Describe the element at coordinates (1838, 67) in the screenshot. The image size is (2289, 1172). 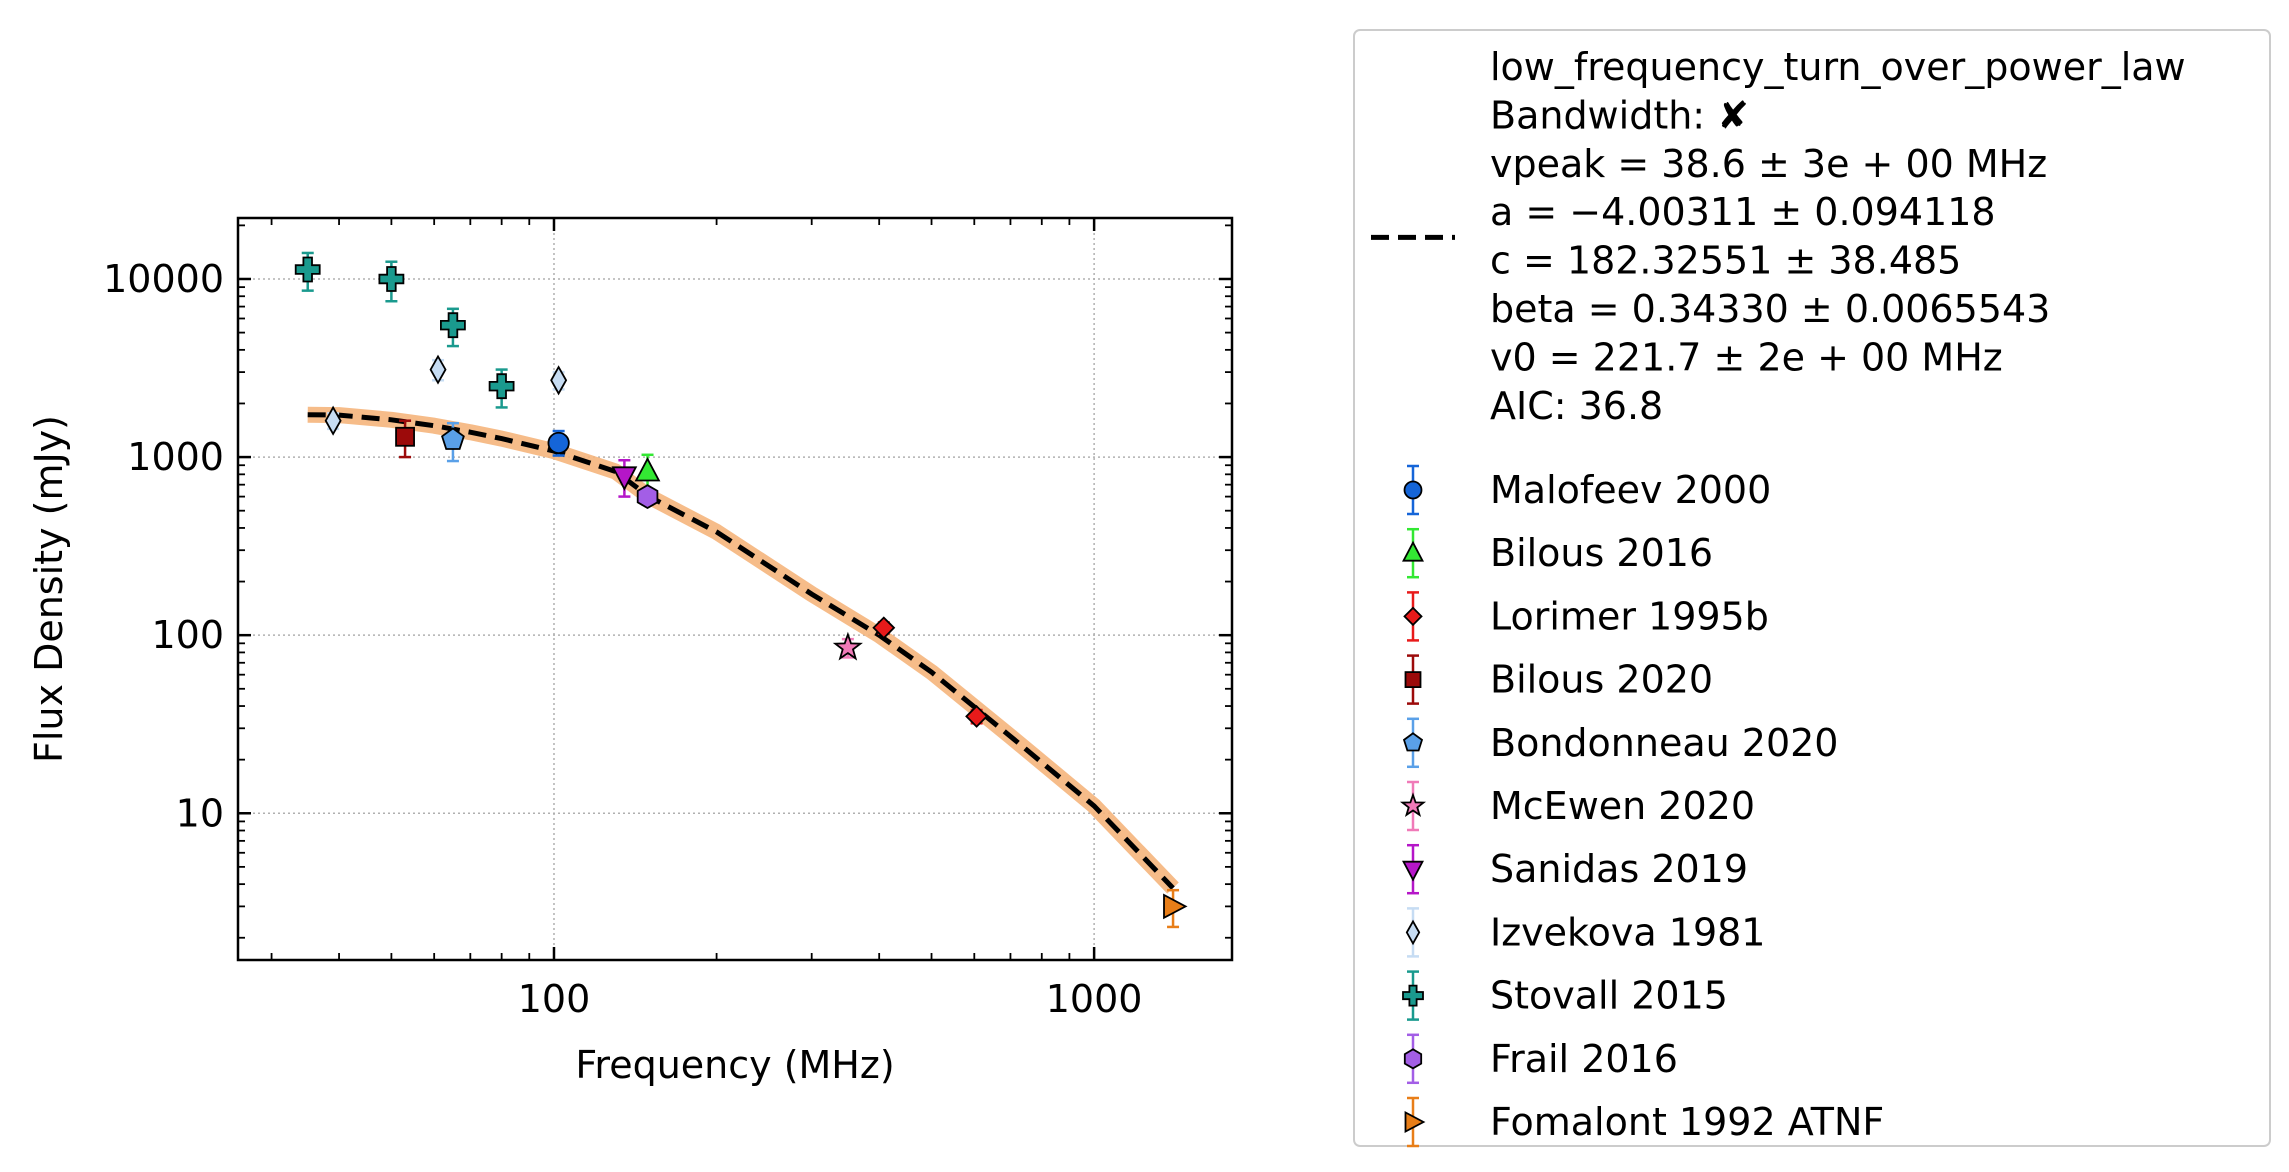
I see `legend-fit-label-line: low_frequency_turn_over_power_law` at that location.